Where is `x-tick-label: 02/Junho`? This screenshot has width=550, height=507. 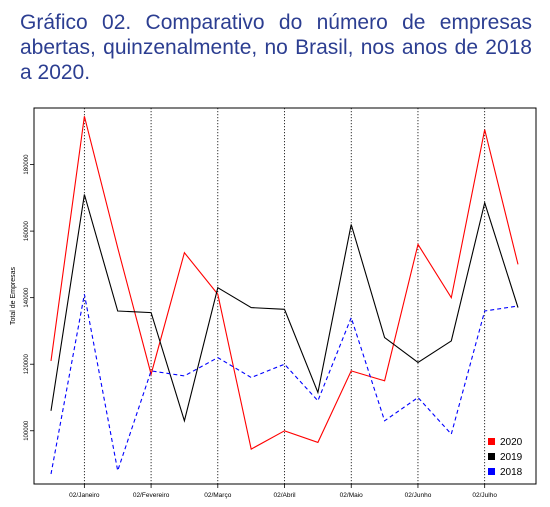 x-tick-label: 02/Junho is located at coordinates (418, 495).